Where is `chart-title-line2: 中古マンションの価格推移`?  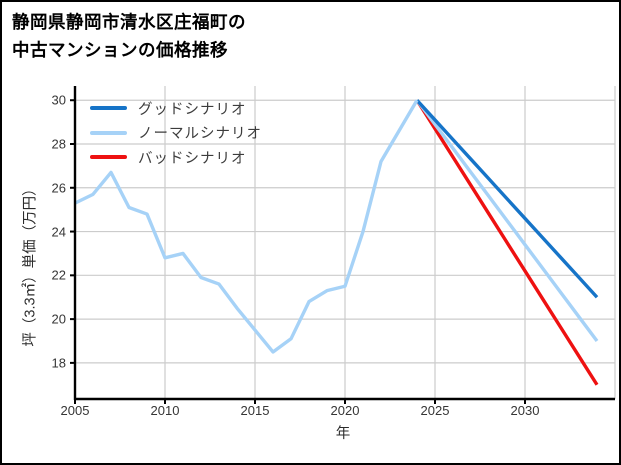
chart-title-line2: 中古マンションの価格推移 is located at coordinates (120, 50).